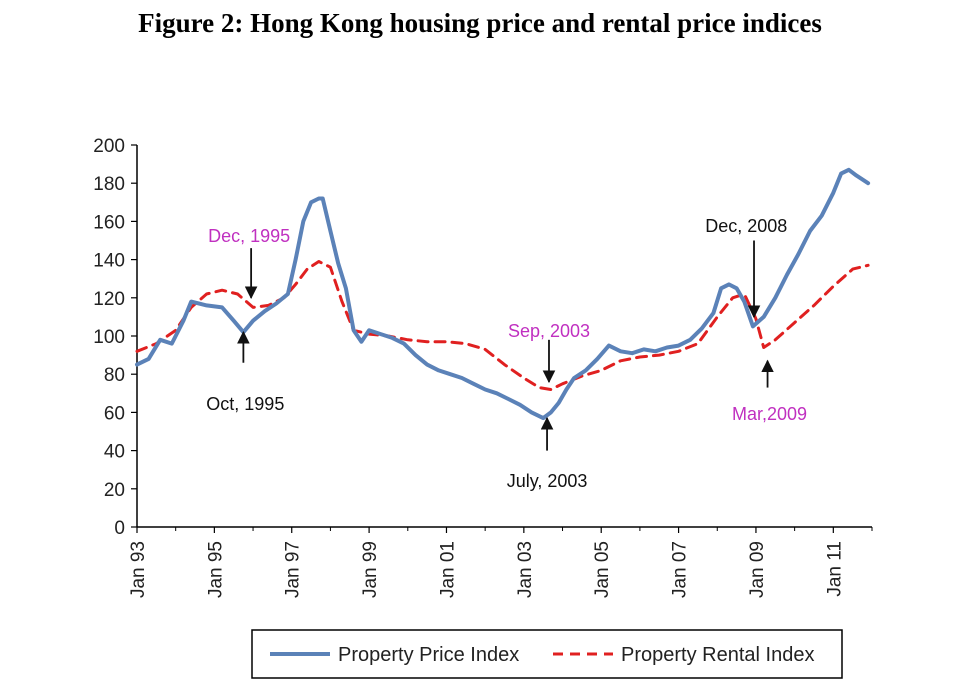  What do you see at coordinates (109, 222) in the screenshot?
I see `y-tick-label: 160` at bounding box center [109, 222].